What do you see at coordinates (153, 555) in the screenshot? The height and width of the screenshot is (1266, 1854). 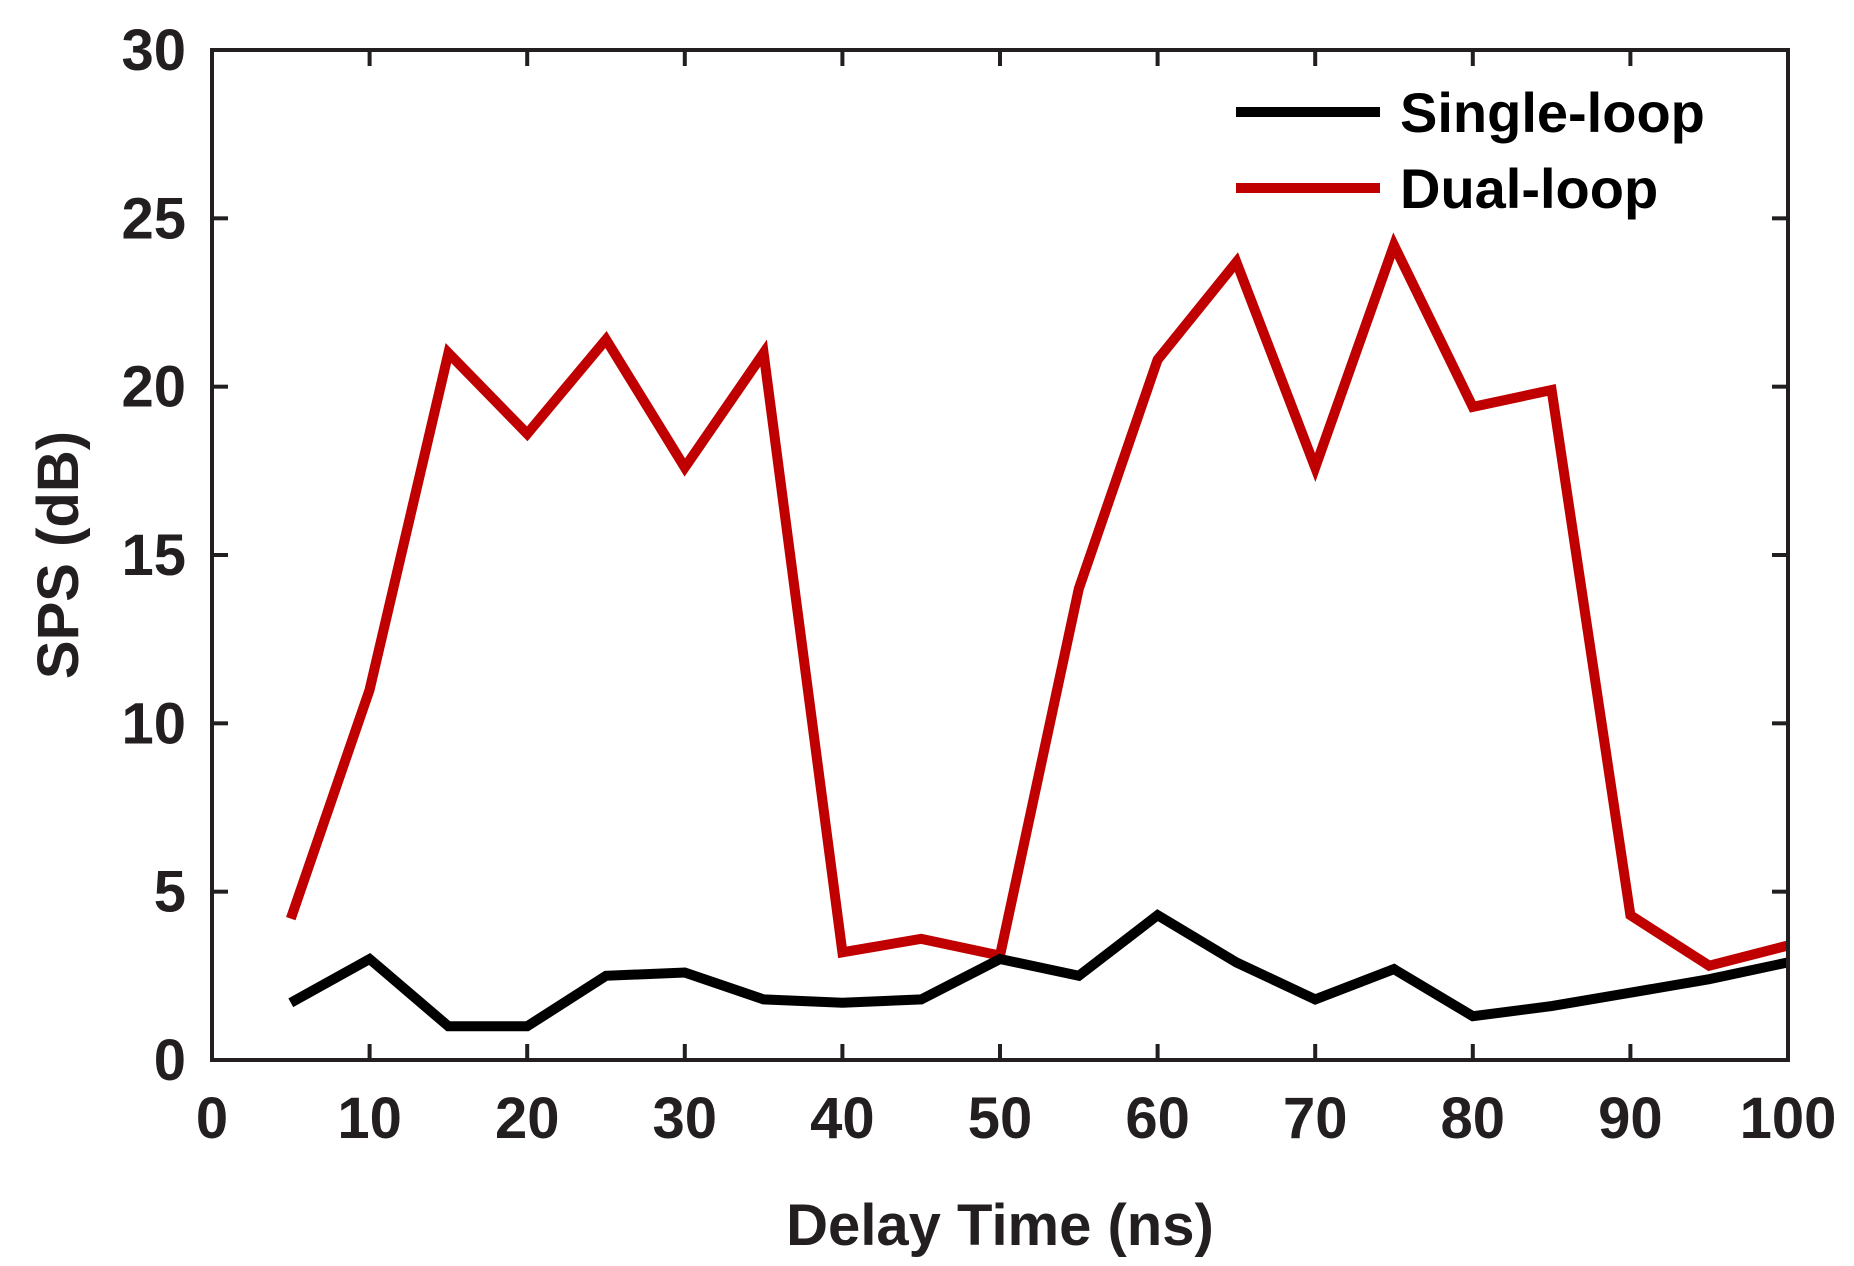 I see `y-tick-label: 15` at bounding box center [153, 555].